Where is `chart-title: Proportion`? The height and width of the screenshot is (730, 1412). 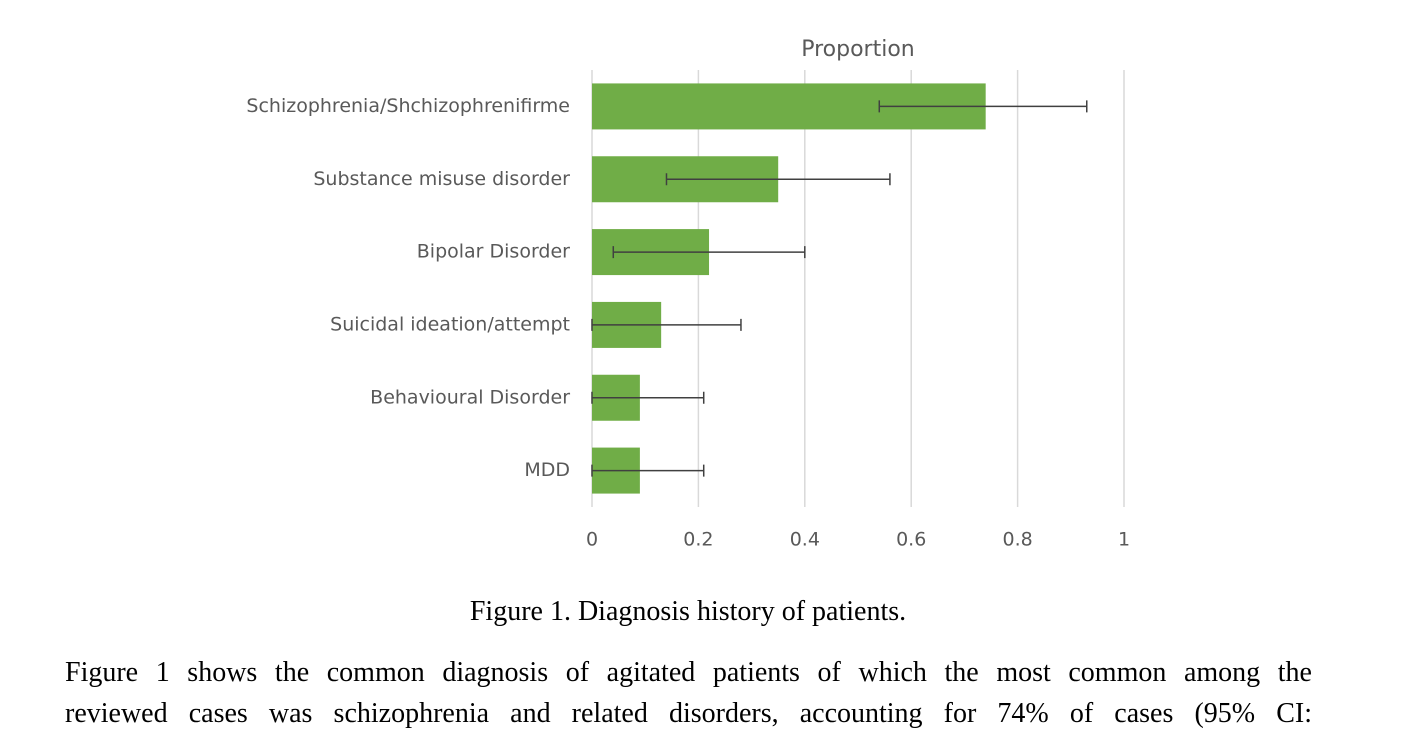
chart-title: Proportion is located at coordinates (858, 49).